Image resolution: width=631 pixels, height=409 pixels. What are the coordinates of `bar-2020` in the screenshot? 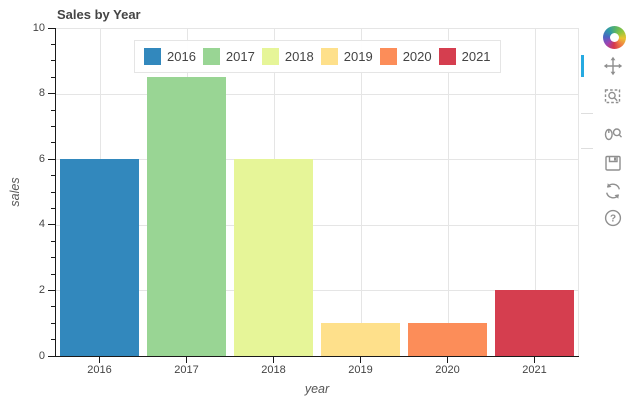 It's located at (447, 339).